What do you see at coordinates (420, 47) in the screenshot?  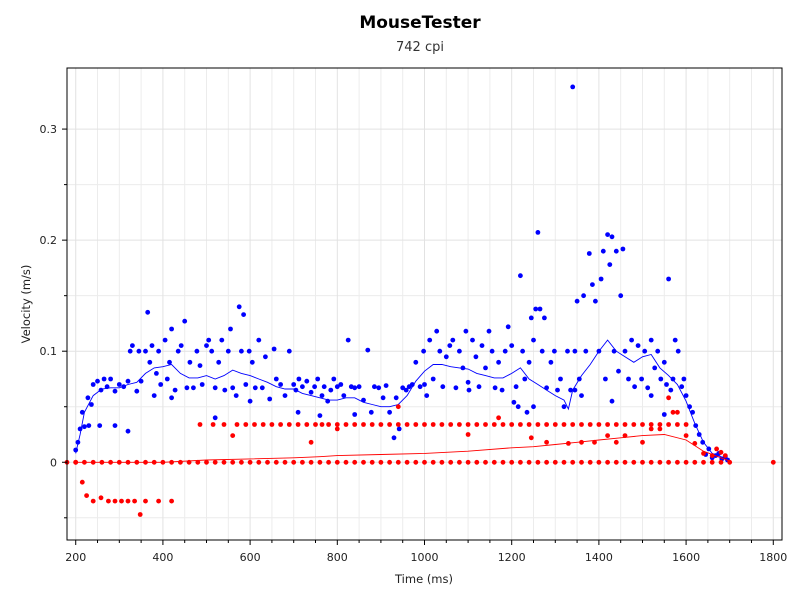 I see `chart-subtitle: 742 cpi` at bounding box center [420, 47].